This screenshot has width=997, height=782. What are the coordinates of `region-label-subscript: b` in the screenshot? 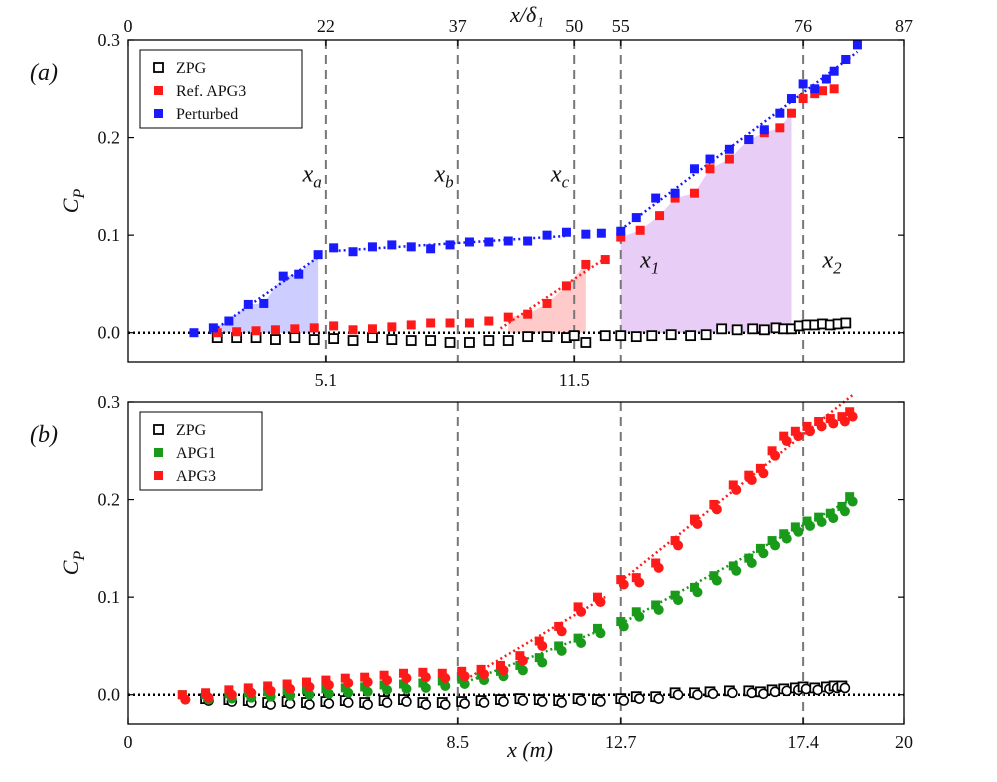 It's located at (449, 181).